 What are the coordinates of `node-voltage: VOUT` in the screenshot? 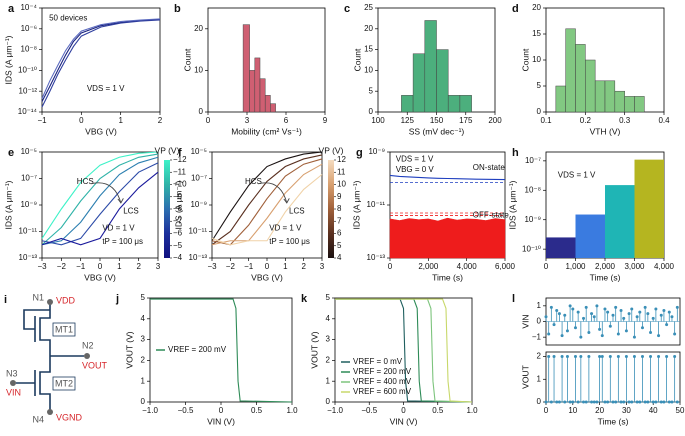 It's located at (95, 365).